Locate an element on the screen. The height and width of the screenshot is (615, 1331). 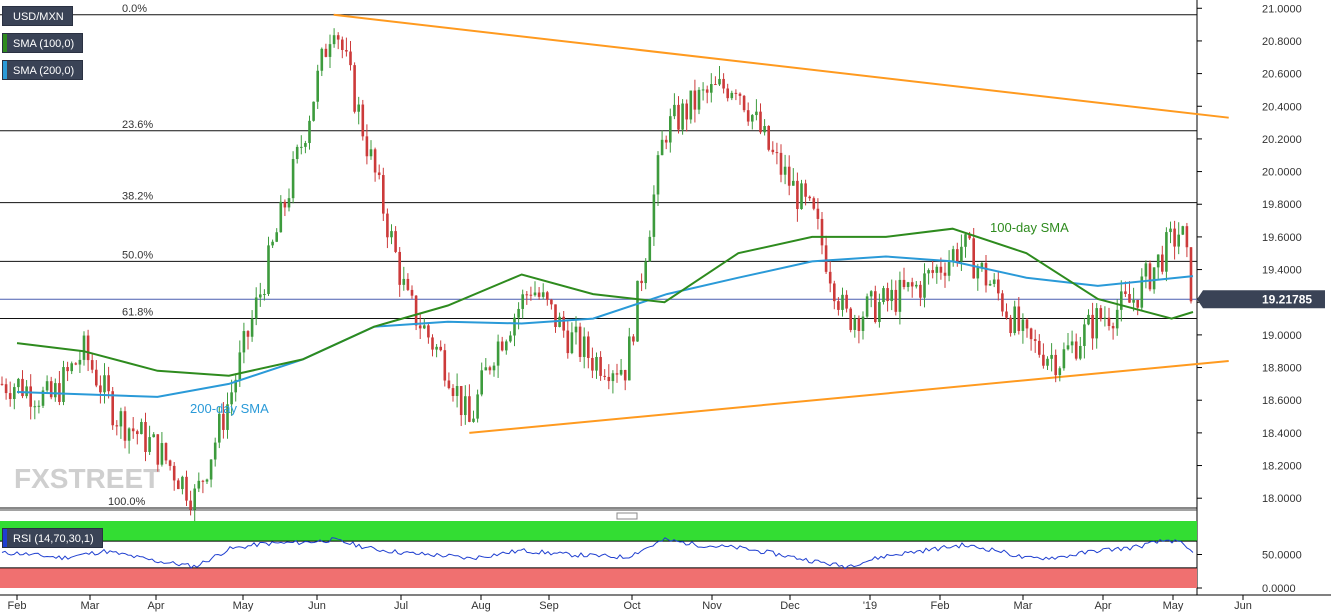
fib-level-label: 61.8% is located at coordinates (137, 313).